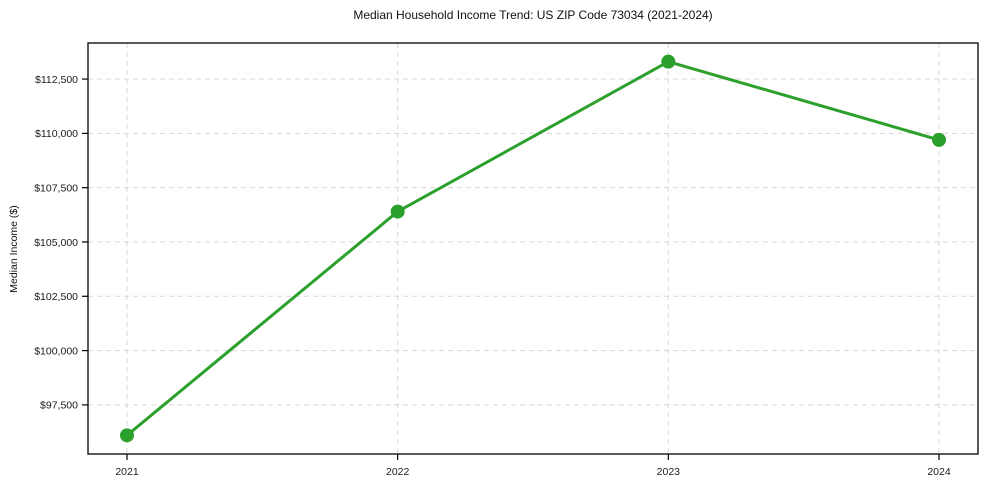  What do you see at coordinates (56, 134) in the screenshot?
I see `y-tick-label: $110,000` at bounding box center [56, 134].